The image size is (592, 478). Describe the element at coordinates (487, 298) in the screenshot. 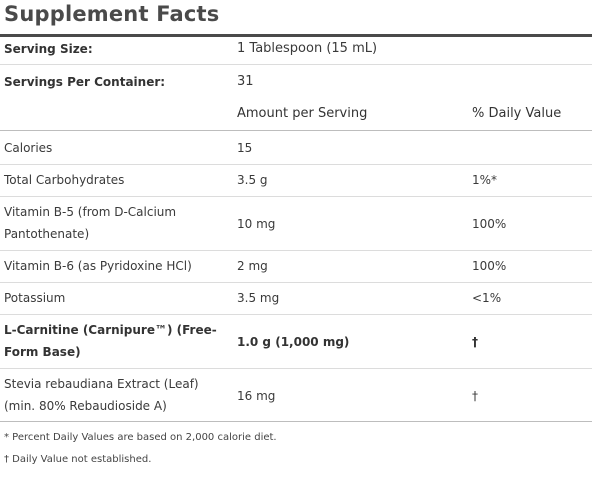

I see `nutrient-daily-value: <1%` at that location.